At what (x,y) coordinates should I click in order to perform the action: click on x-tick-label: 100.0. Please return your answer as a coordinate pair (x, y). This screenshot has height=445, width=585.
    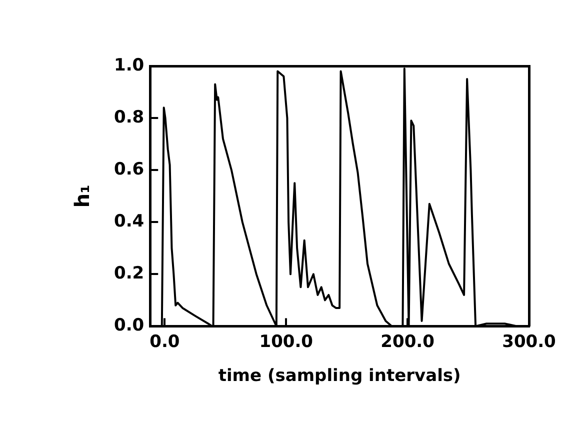
    Looking at the image, I should click on (286, 342).